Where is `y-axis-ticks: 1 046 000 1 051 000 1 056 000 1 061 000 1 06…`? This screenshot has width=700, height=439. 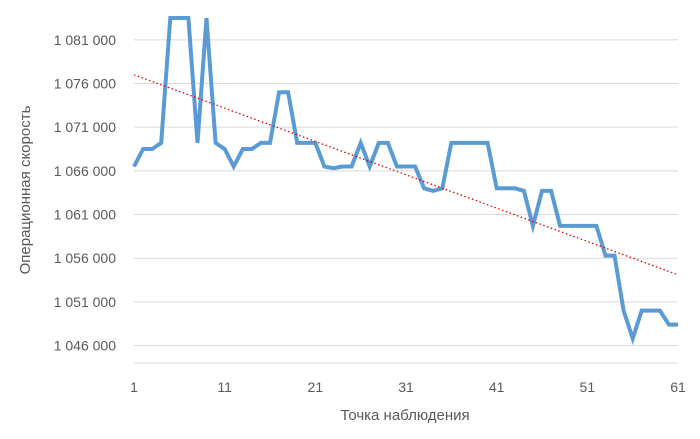
y-axis-ticks: 1 046 000 1 051 000 1 056 000 1 061 000 1 06… is located at coordinates (85, 193).